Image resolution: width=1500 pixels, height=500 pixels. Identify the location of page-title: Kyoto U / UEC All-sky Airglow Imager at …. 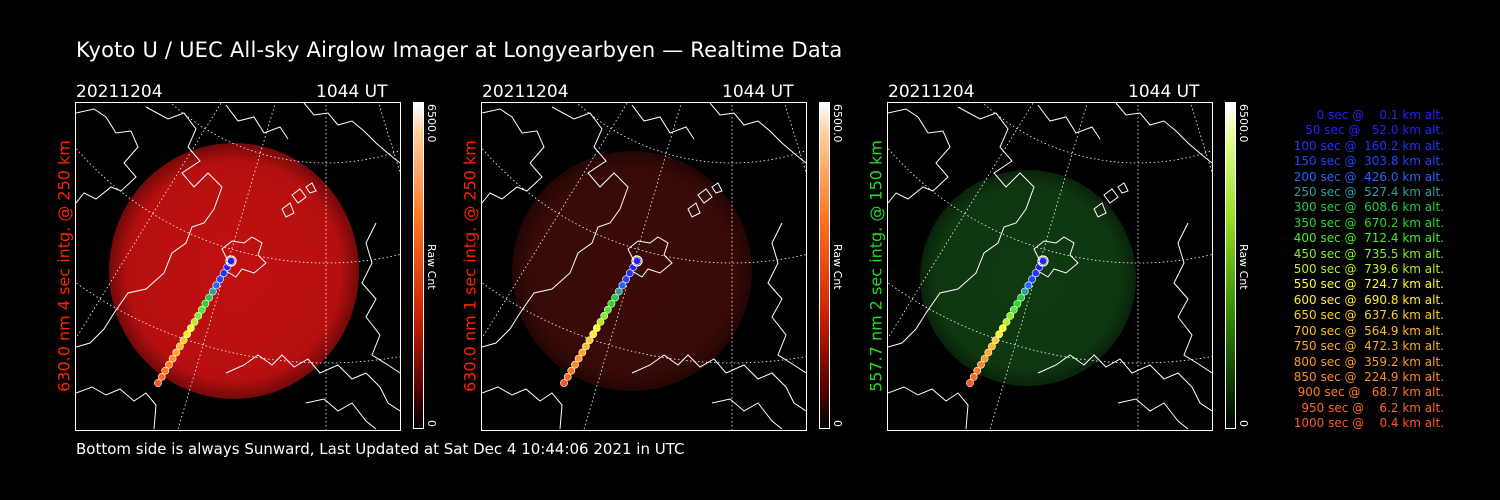
(459, 50).